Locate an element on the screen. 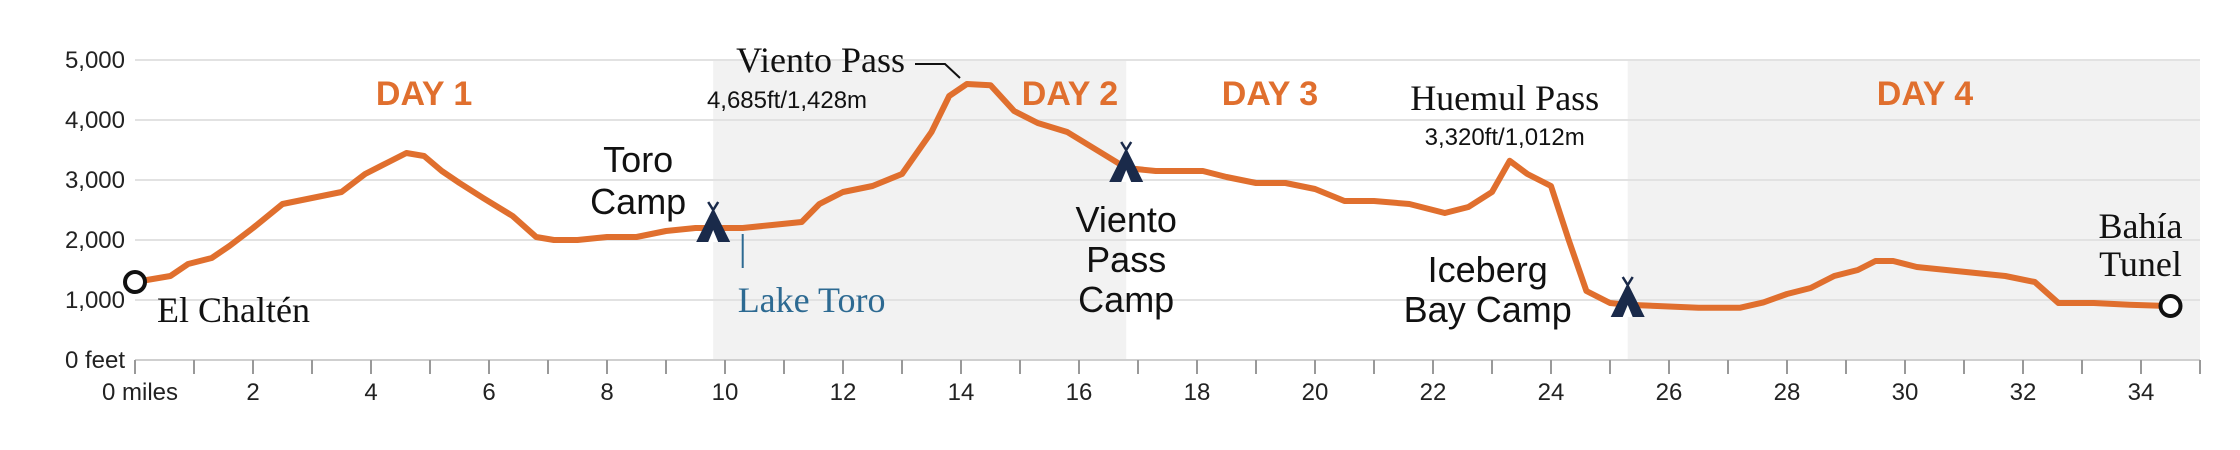 The width and height of the screenshot is (2240, 450). x-tick-label: 24 is located at coordinates (1551, 392).